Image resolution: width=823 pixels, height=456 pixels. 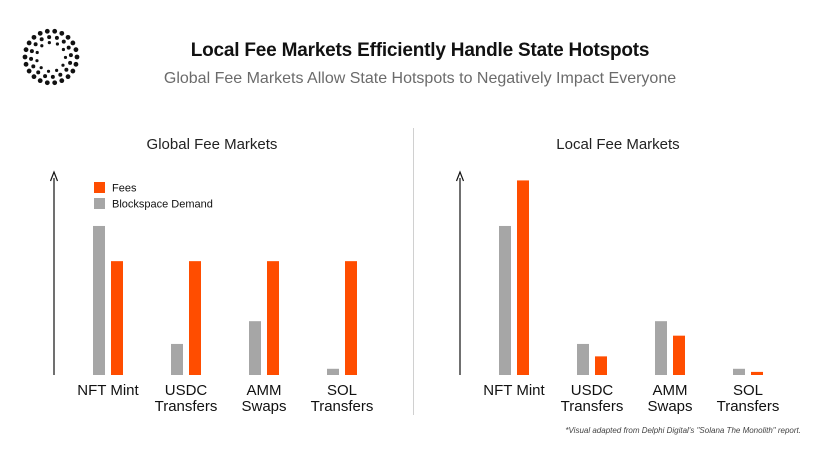 What do you see at coordinates (124, 189) in the screenshot?
I see `legend-label: Fees` at bounding box center [124, 189].